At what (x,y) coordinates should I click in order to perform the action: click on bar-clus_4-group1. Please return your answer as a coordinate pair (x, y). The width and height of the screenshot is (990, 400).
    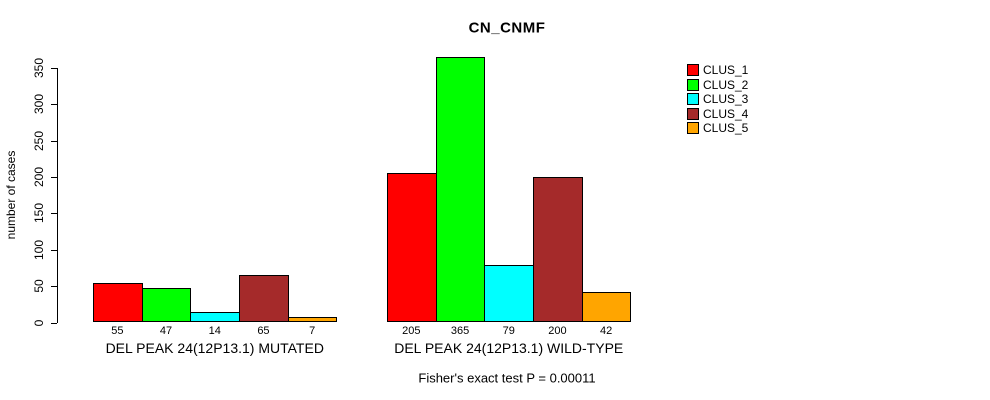
    Looking at the image, I should click on (264, 299).